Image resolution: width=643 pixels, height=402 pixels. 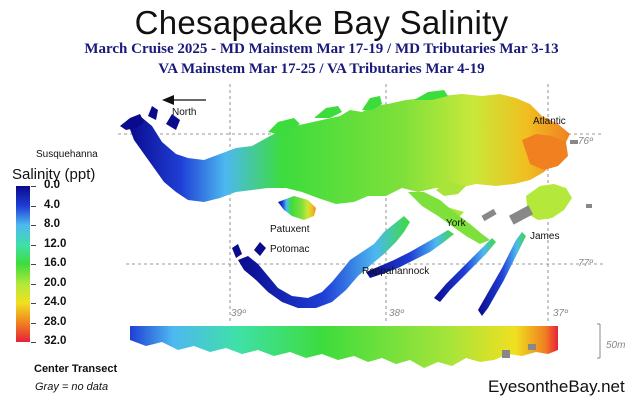 I want to click on depth-scale-bar, so click(x=599, y=341).